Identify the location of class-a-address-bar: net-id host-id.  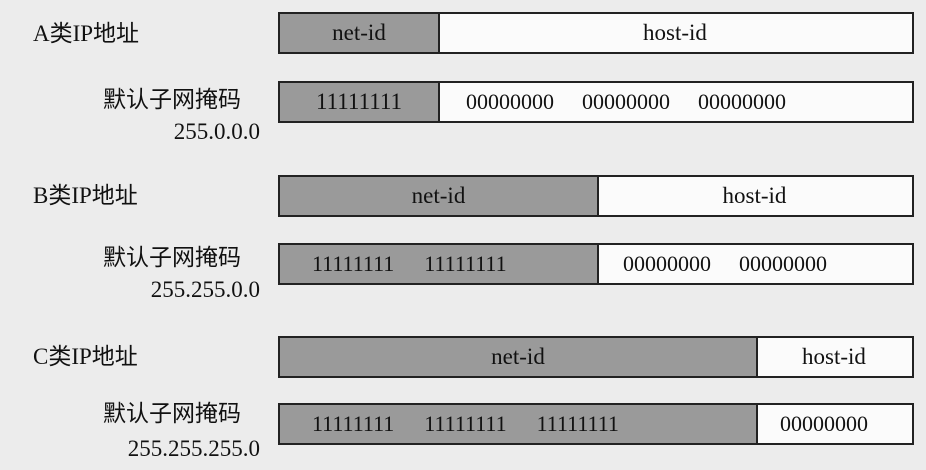
(596, 33).